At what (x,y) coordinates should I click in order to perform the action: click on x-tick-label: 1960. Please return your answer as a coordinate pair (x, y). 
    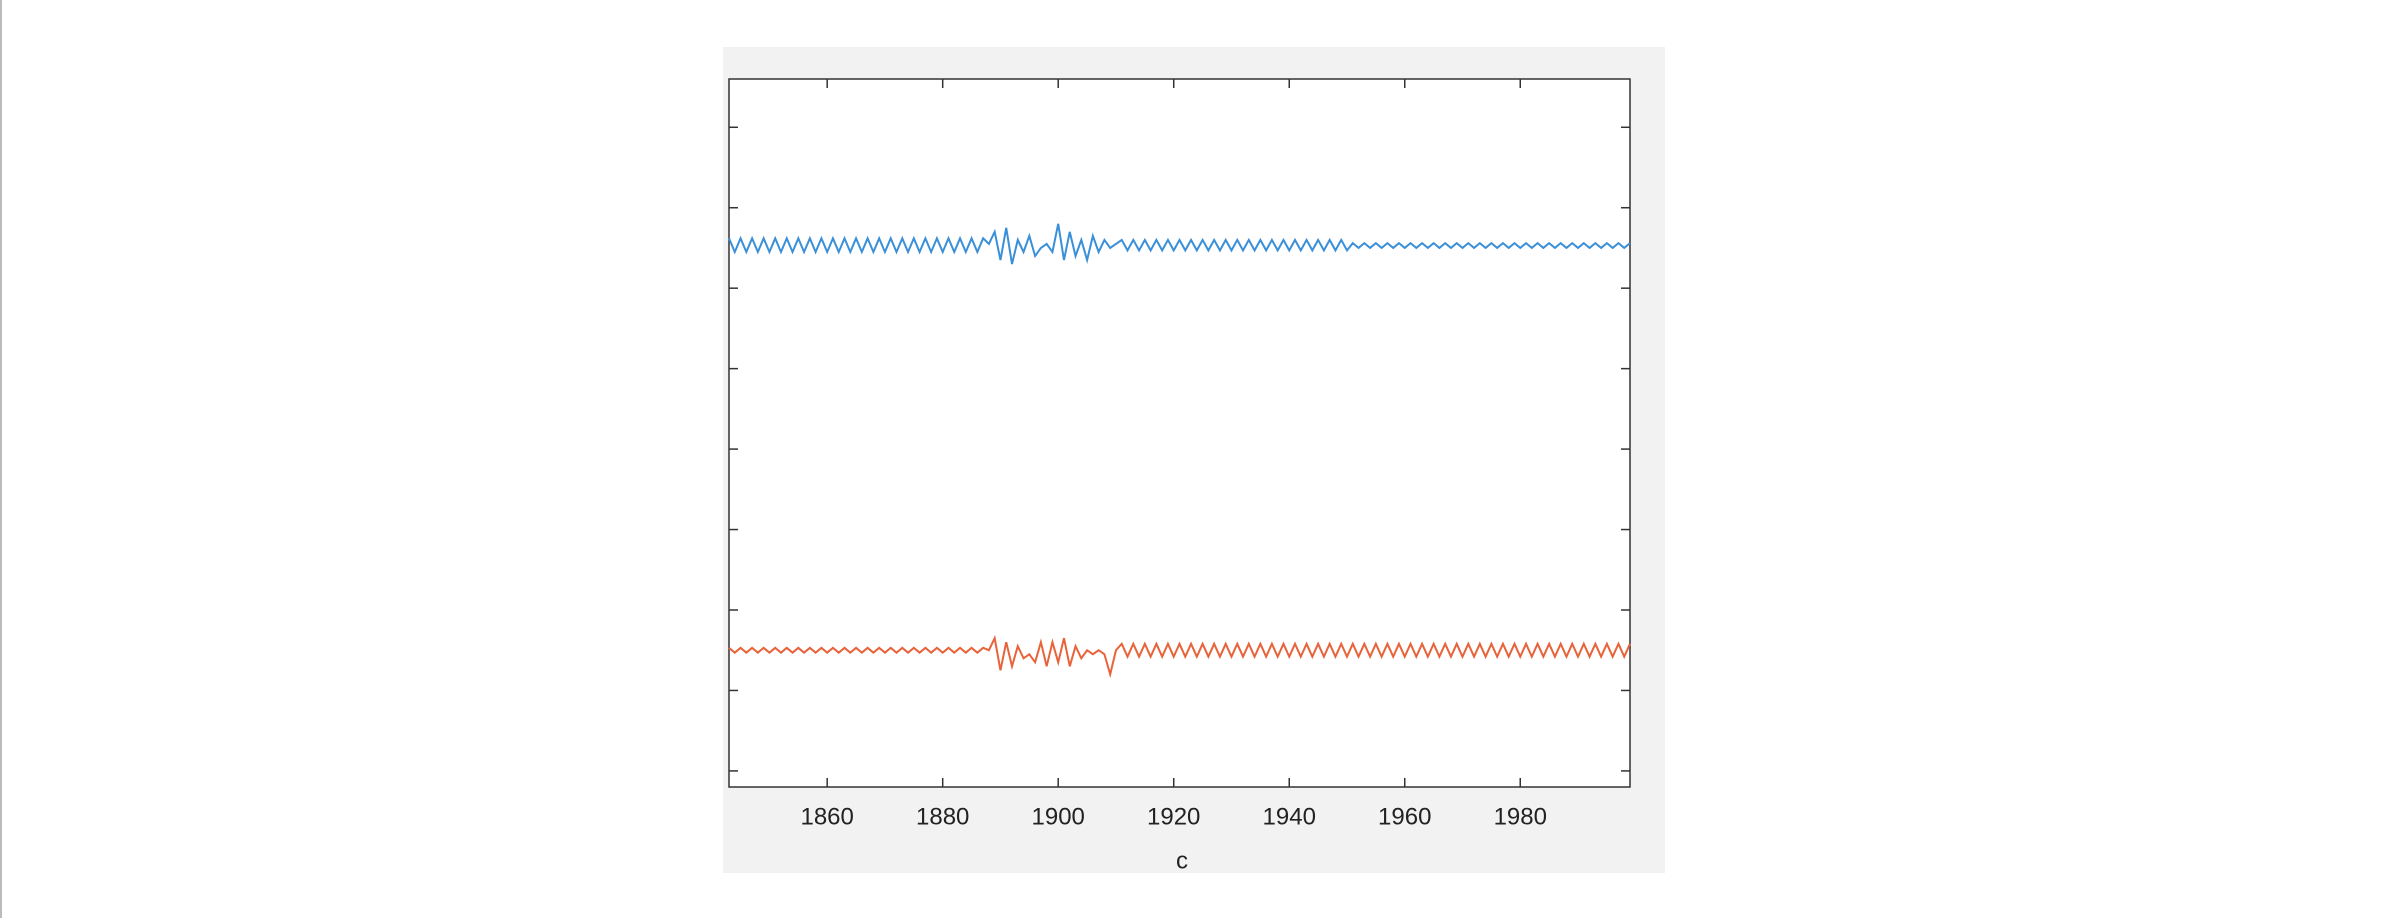
    Looking at the image, I should click on (1404, 816).